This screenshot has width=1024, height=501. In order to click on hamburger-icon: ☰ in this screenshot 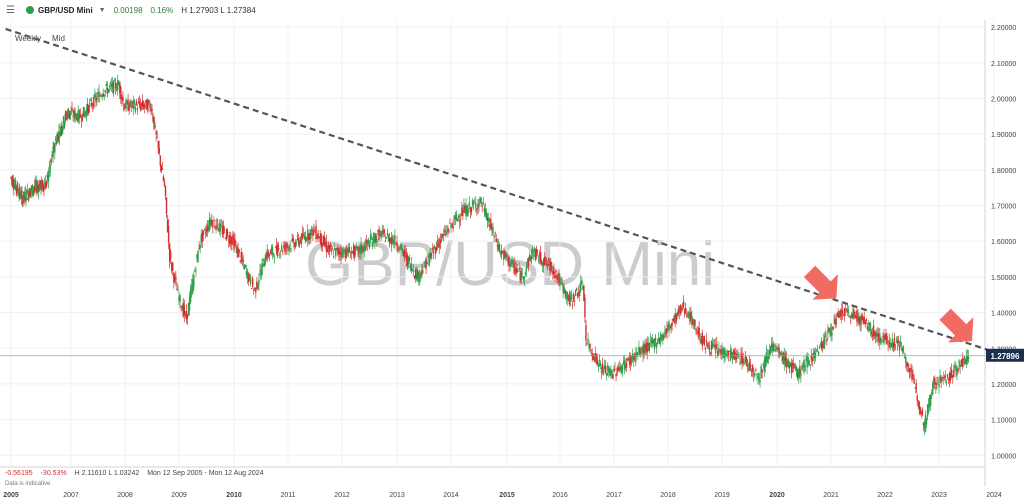, I will do `click(10, 10)`.